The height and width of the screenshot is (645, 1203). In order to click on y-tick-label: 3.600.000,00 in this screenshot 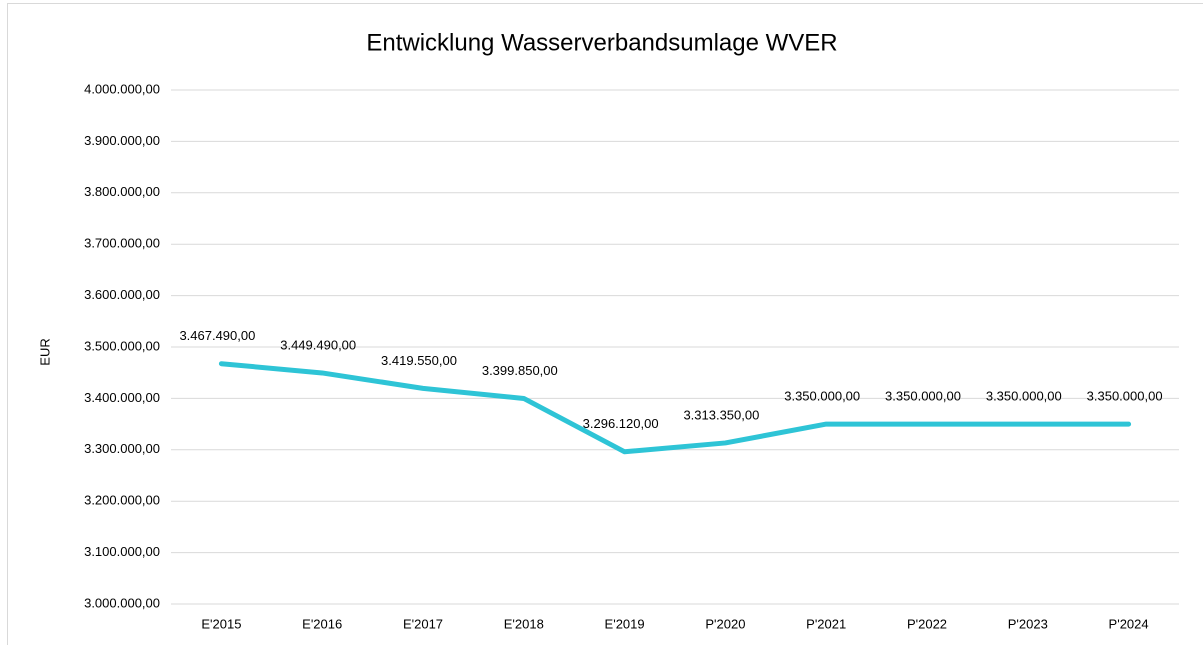, I will do `click(122, 294)`.